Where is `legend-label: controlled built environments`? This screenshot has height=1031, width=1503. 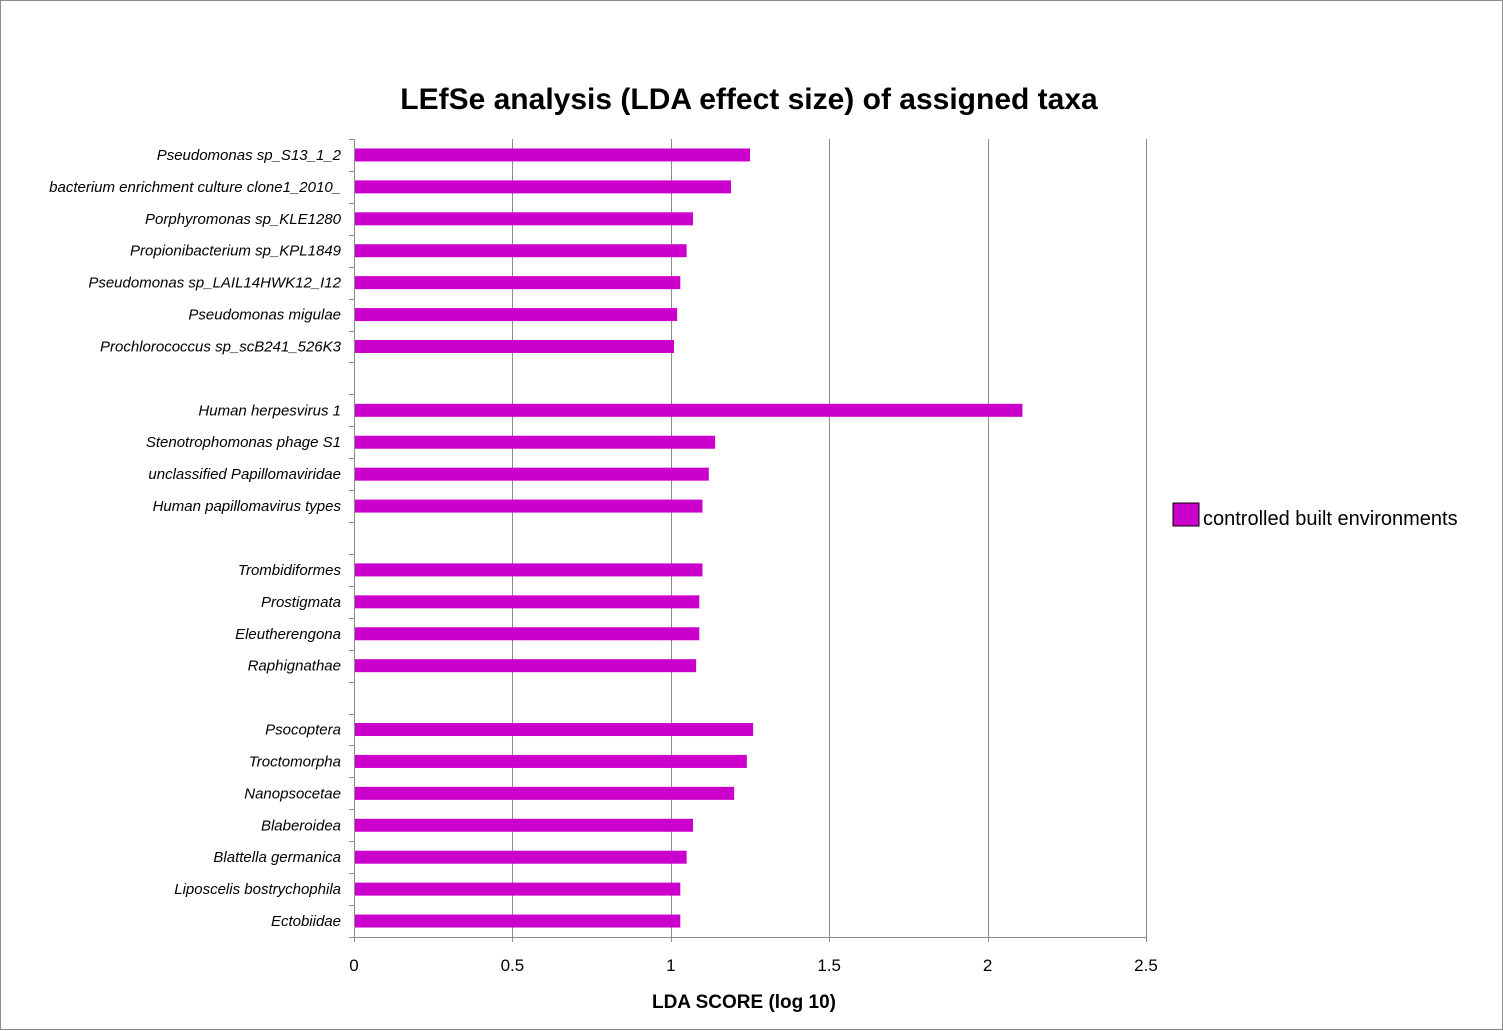 legend-label: controlled built environments is located at coordinates (1330, 519).